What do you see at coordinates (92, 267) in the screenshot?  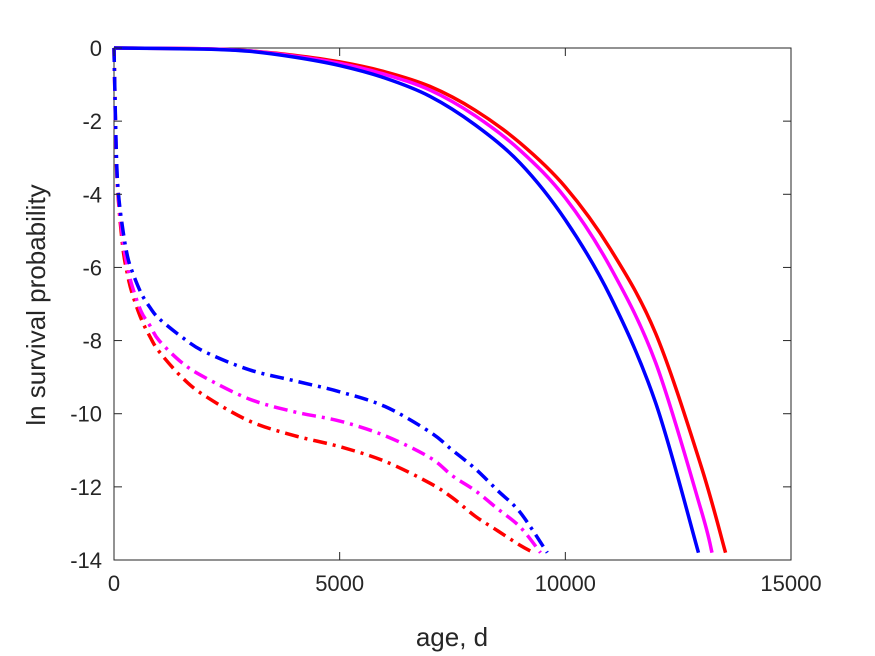 I see `y-tick-label: -6` at bounding box center [92, 267].